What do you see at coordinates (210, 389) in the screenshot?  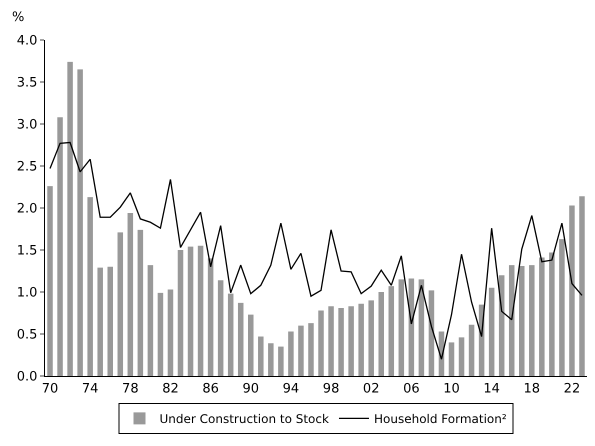 I see `x-tick-label: 86` at bounding box center [210, 389].